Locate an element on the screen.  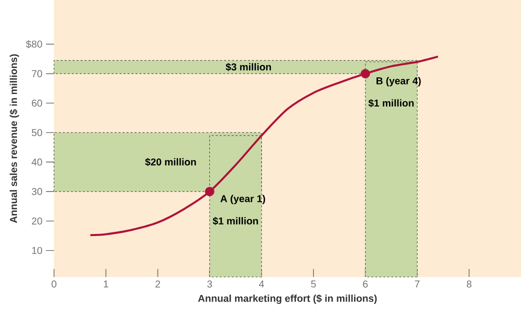
band-label: $20 million is located at coordinates (170, 162).